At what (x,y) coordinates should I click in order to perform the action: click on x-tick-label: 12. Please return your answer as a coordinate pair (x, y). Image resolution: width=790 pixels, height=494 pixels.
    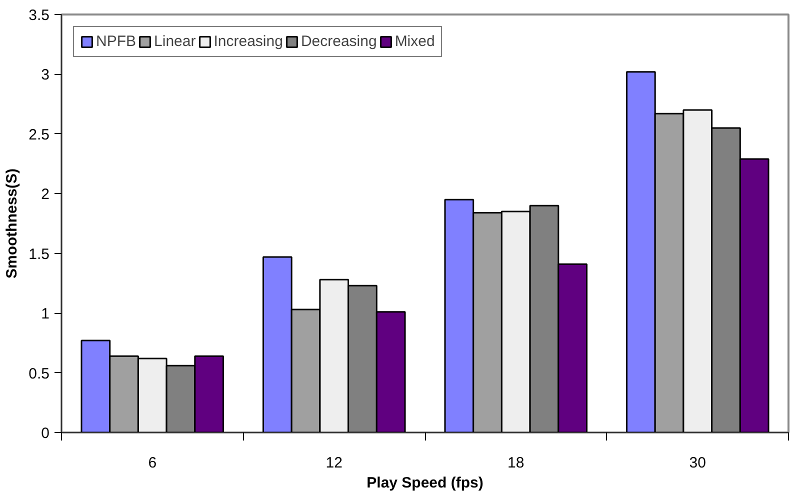
    Looking at the image, I should click on (334, 463).